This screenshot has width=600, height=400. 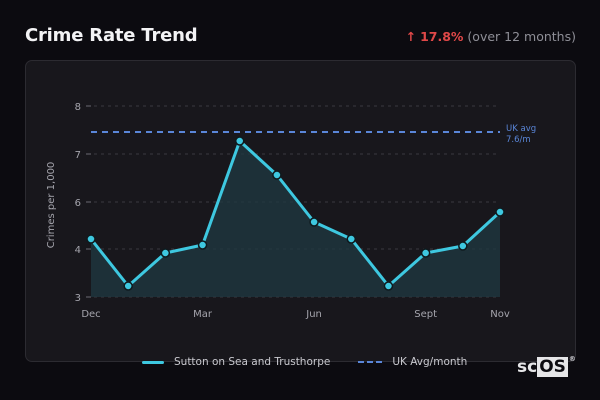 I want to click on change-indicator: ↑ 17.8% (over 12 months), so click(x=491, y=36).